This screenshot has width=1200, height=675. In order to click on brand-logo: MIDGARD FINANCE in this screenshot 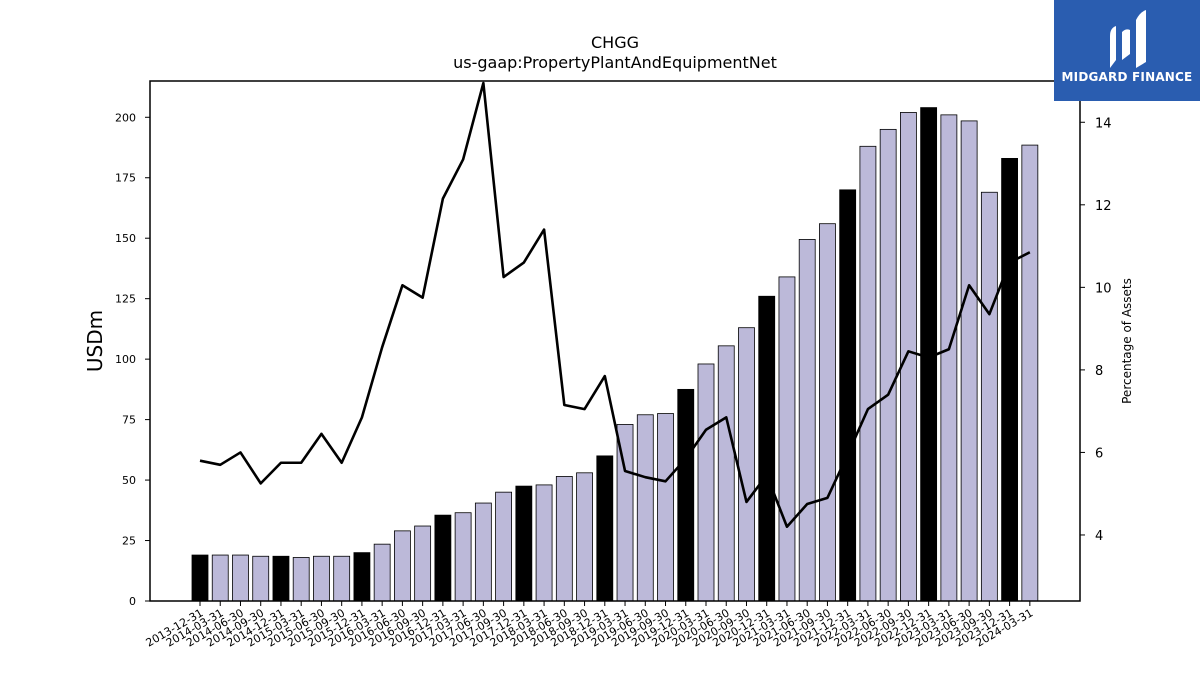, I will do `click(1127, 50)`.